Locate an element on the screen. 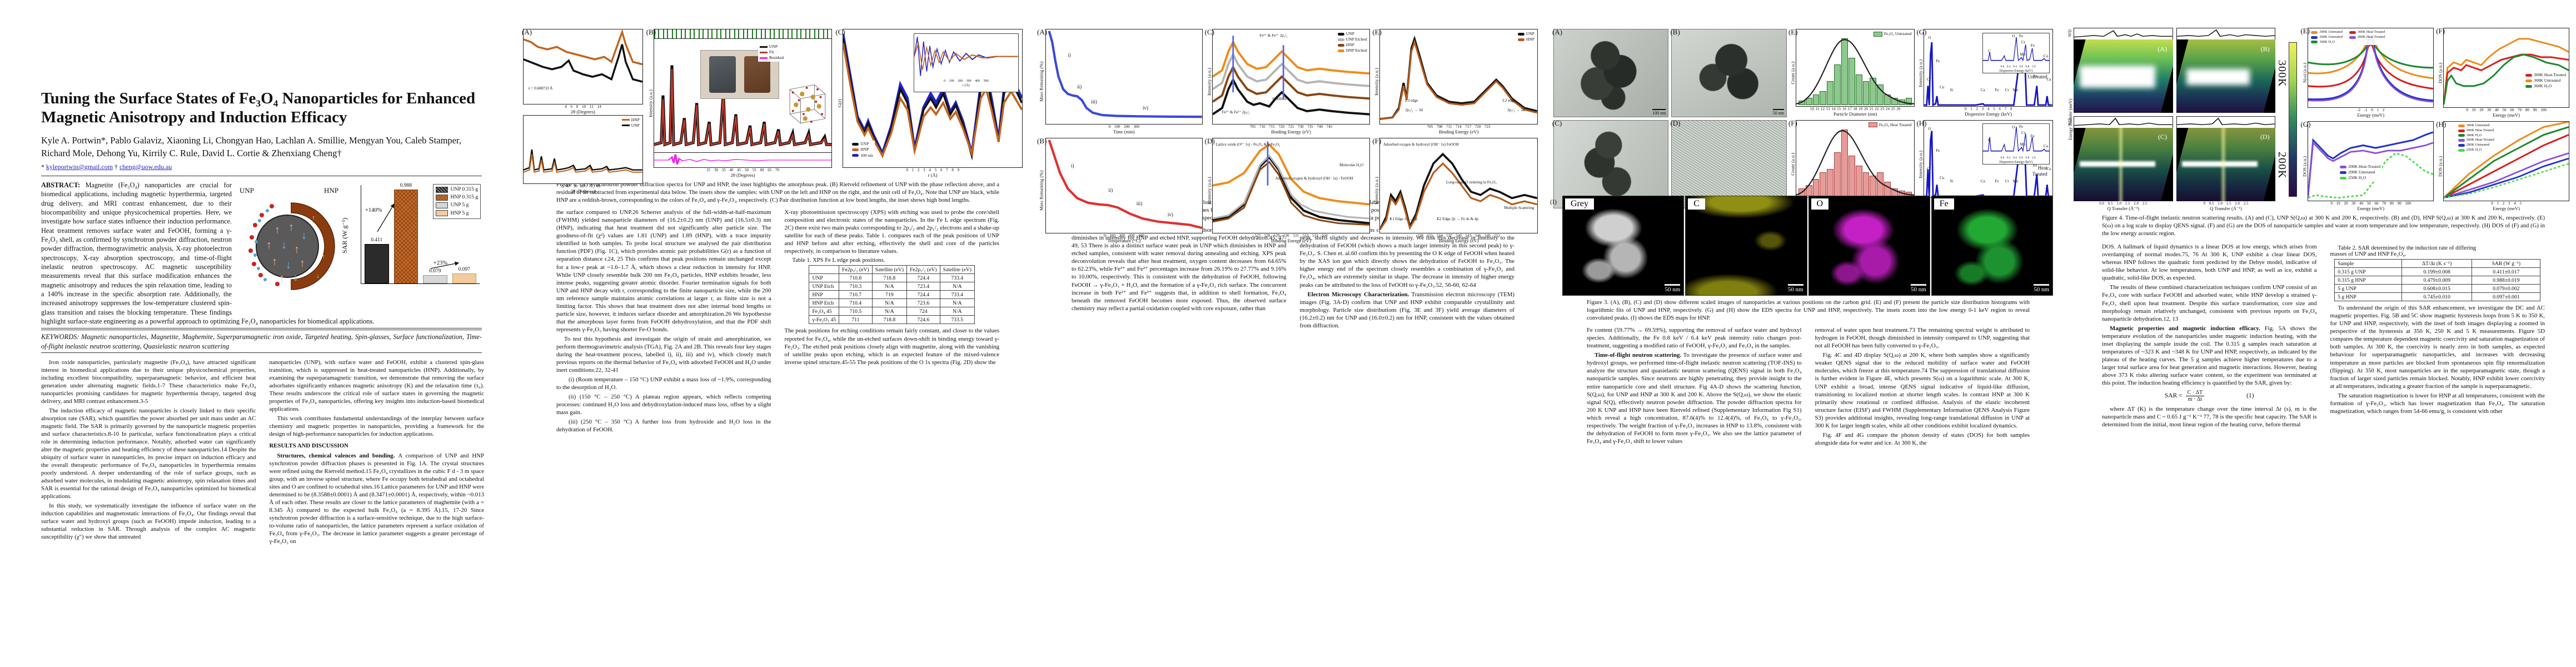  sqw-map-hnp-200k: (D) is located at coordinates (2226, 164).